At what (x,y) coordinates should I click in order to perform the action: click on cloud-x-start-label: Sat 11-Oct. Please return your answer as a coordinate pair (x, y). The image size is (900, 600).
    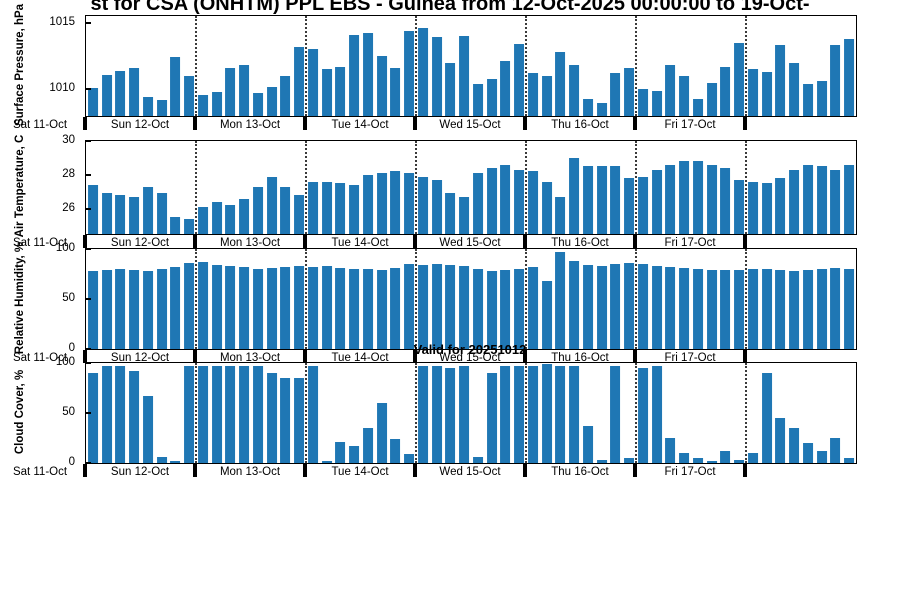
    Looking at the image, I should click on (40, 472).